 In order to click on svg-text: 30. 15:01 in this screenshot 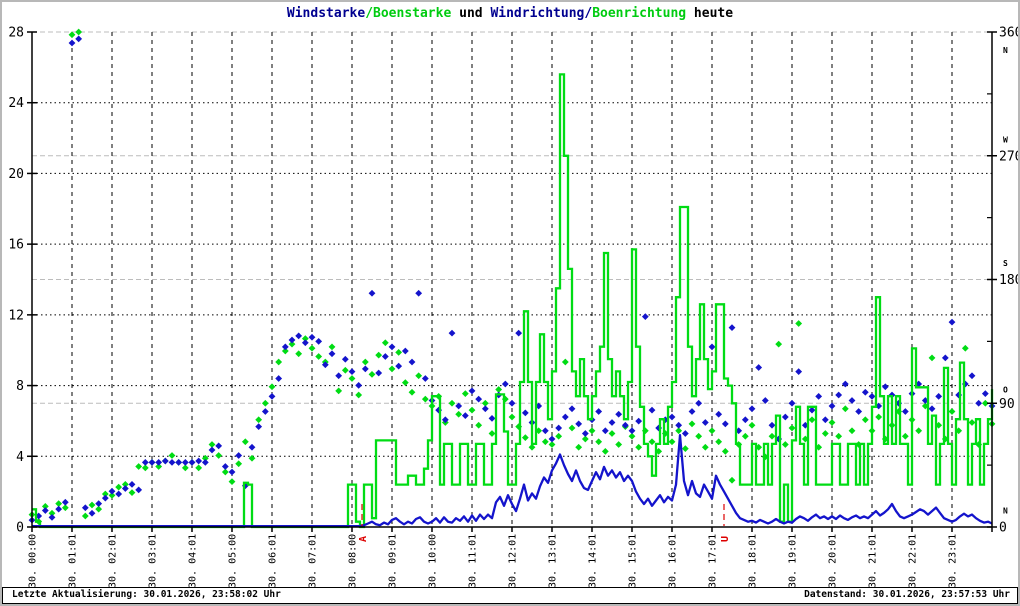, I will do `click(633, 561)`.